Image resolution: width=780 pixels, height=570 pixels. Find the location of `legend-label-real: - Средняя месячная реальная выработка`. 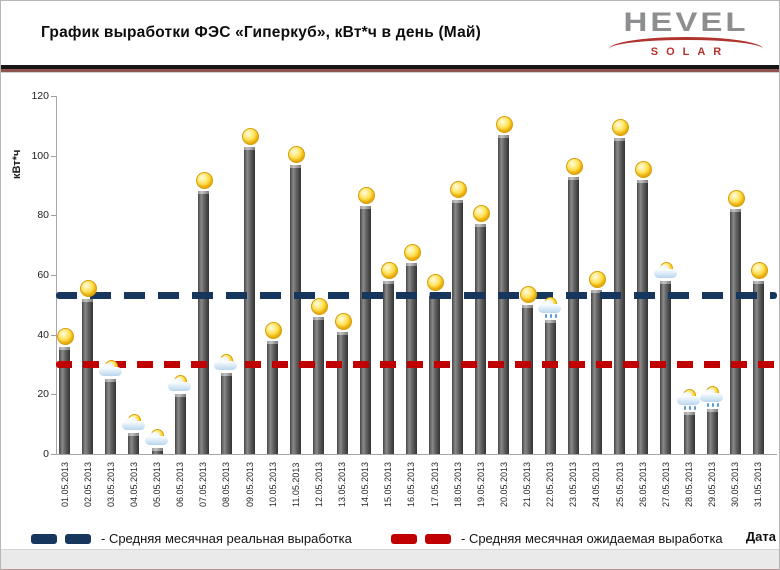

legend-label-real: - Средняя месячная реальная выработка is located at coordinates (226, 538).